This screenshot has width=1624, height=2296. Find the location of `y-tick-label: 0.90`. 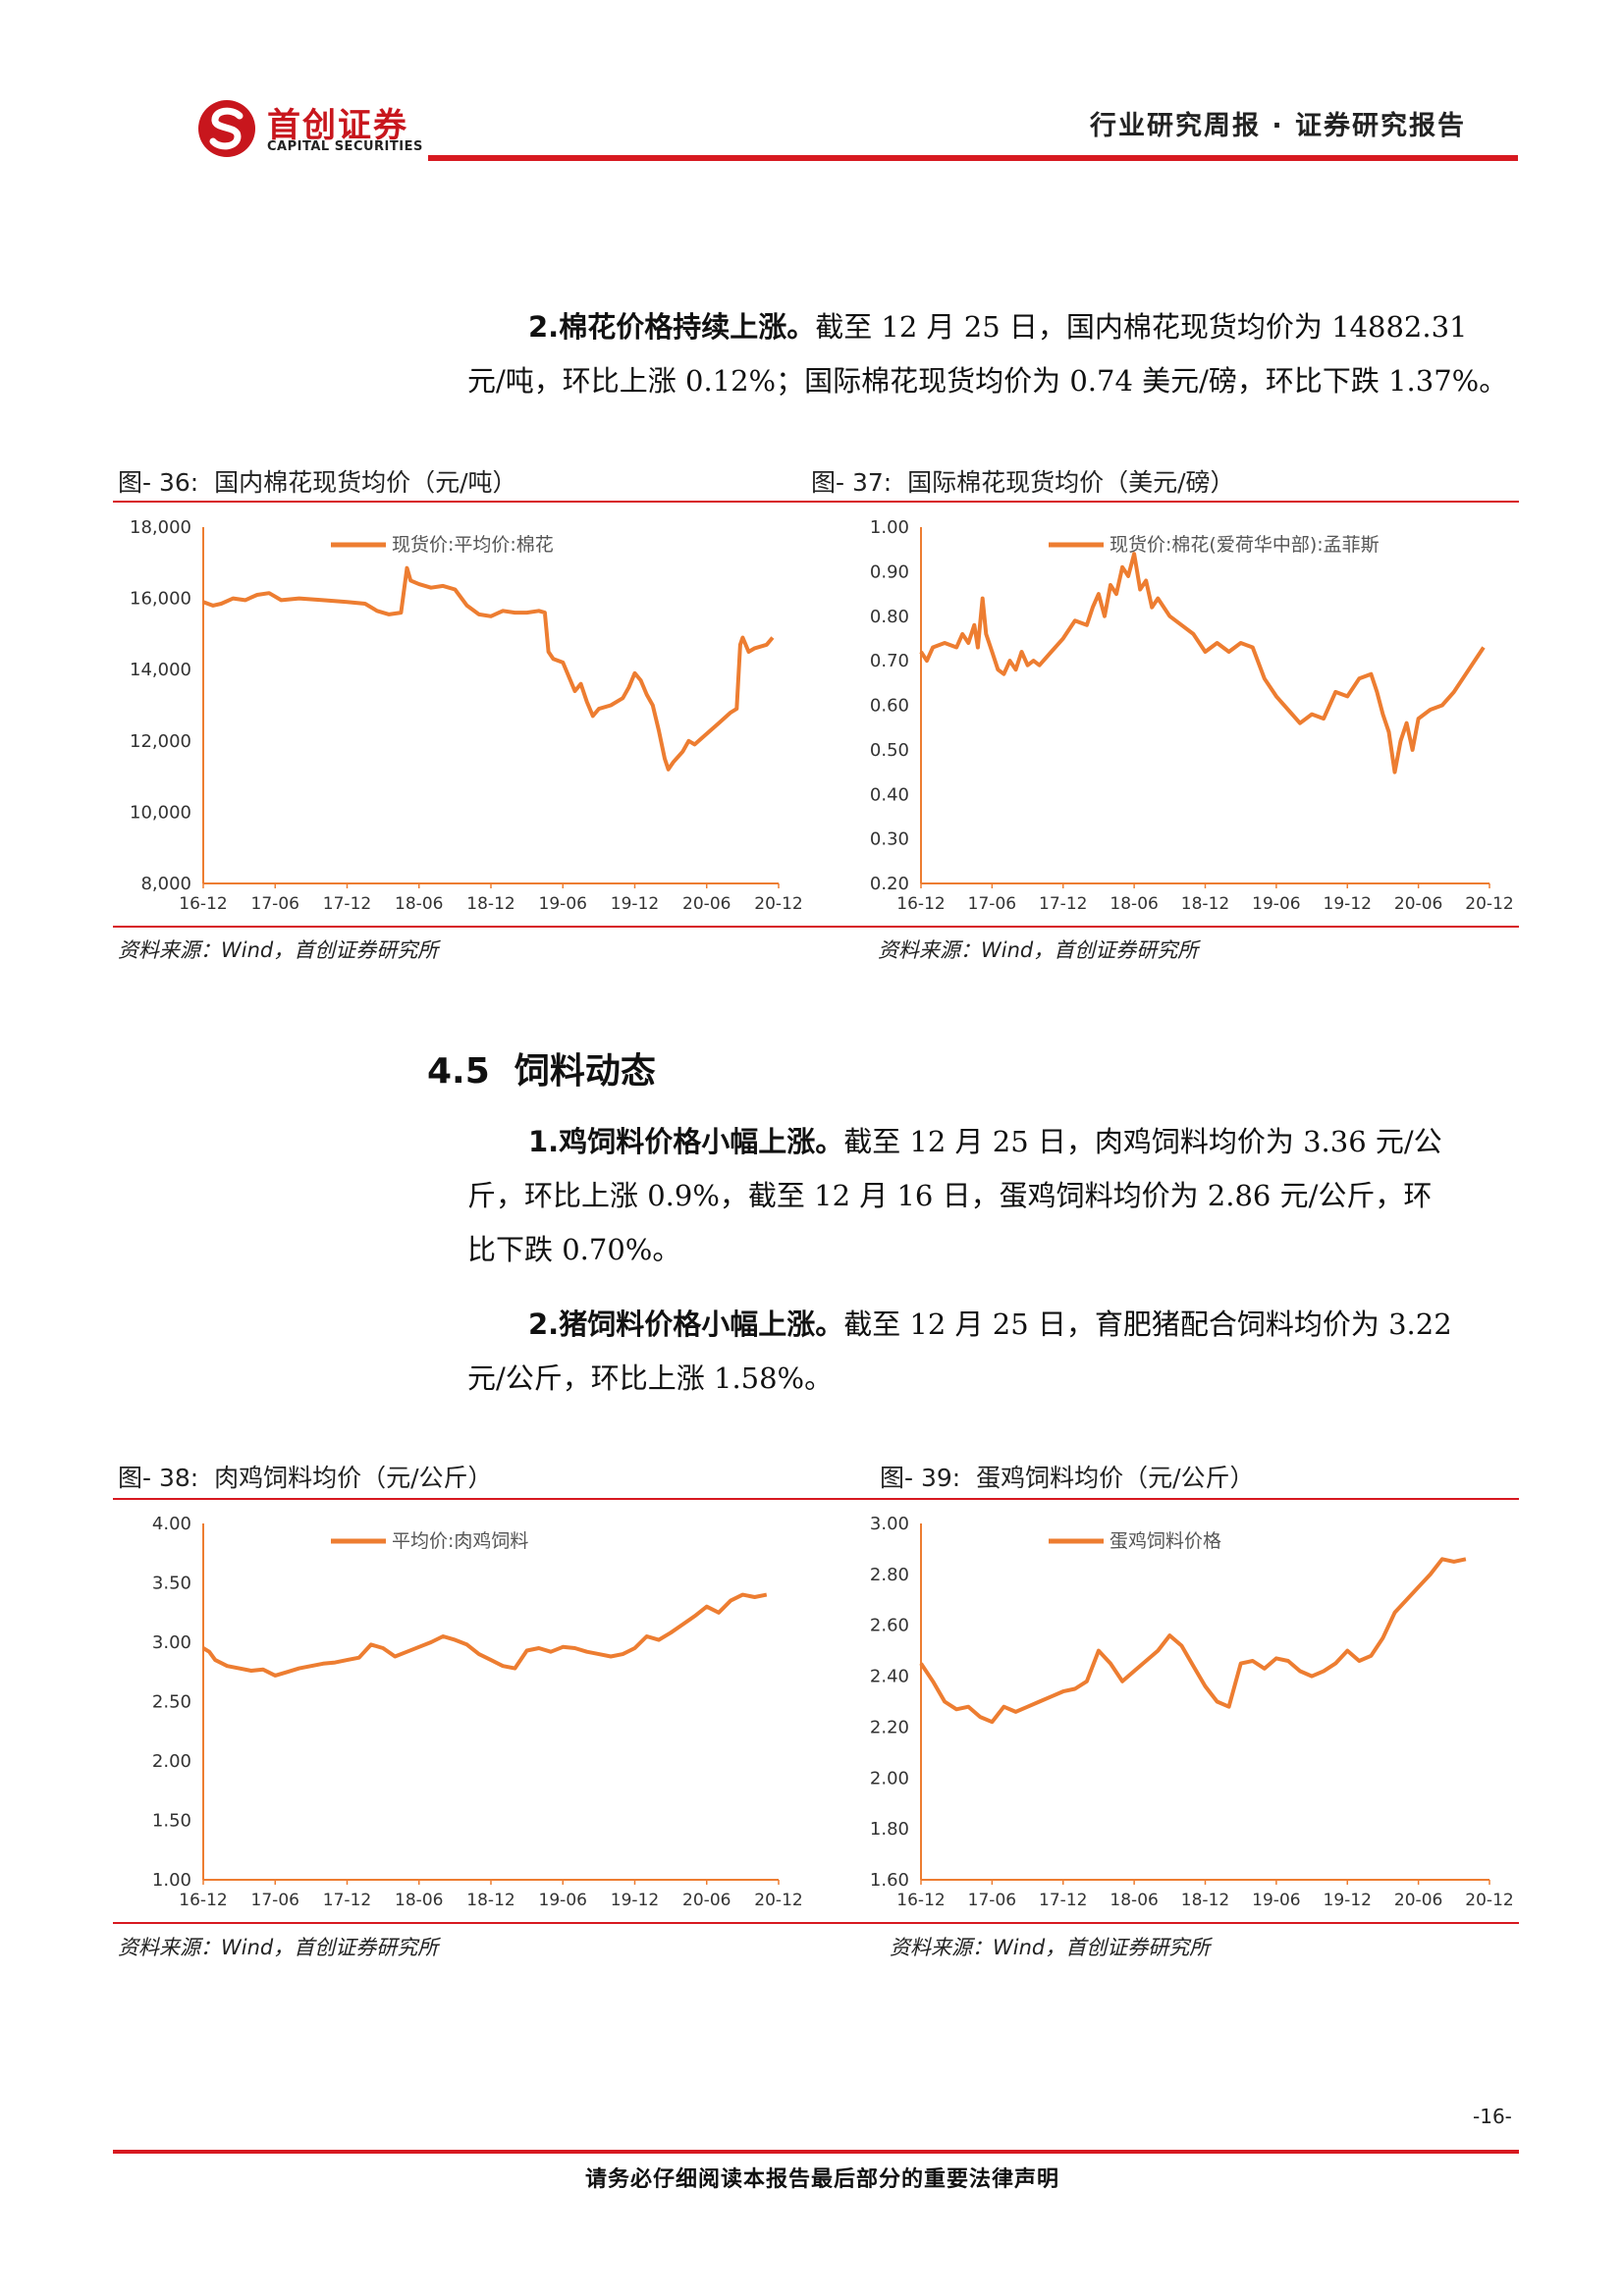

y-tick-label: 0.90 is located at coordinates (889, 571).